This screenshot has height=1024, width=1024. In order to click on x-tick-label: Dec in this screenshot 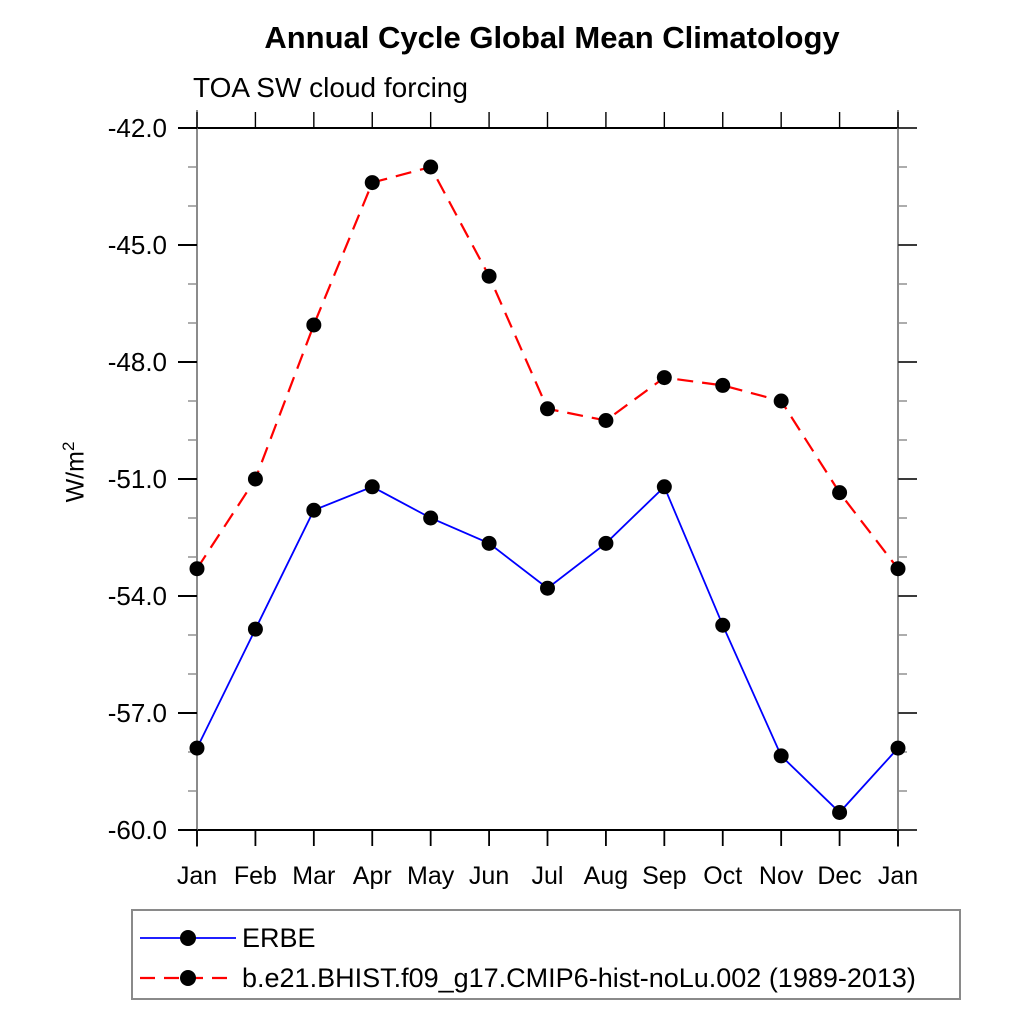, I will do `click(839, 876)`.